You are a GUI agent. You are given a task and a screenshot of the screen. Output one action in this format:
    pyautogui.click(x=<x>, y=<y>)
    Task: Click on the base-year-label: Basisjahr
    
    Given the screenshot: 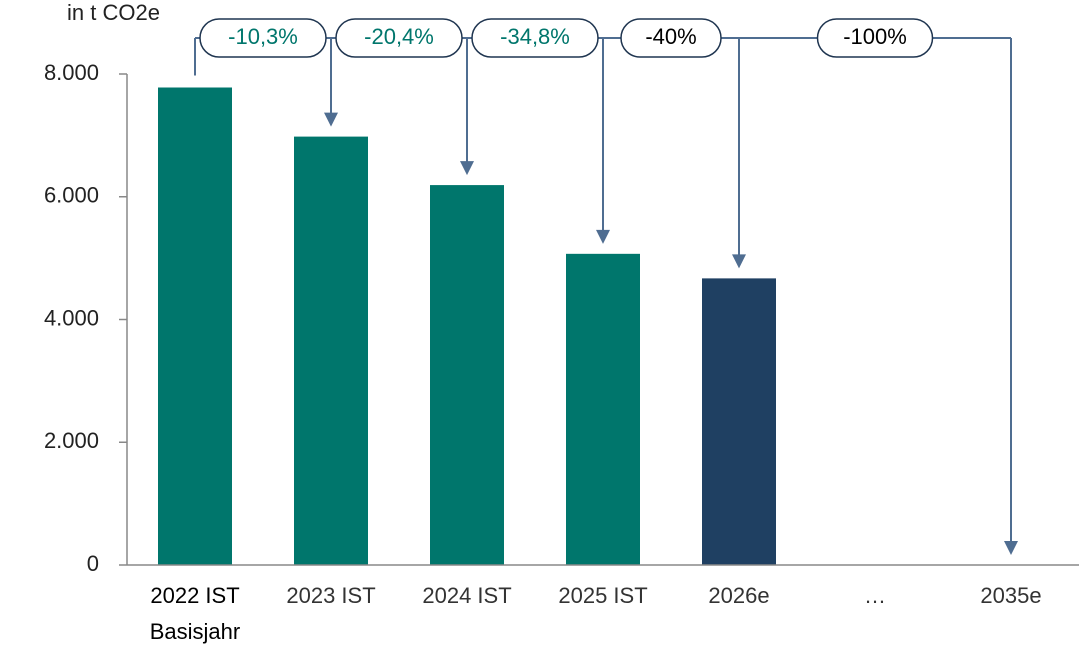 What is the action you would take?
    pyautogui.click(x=195, y=631)
    